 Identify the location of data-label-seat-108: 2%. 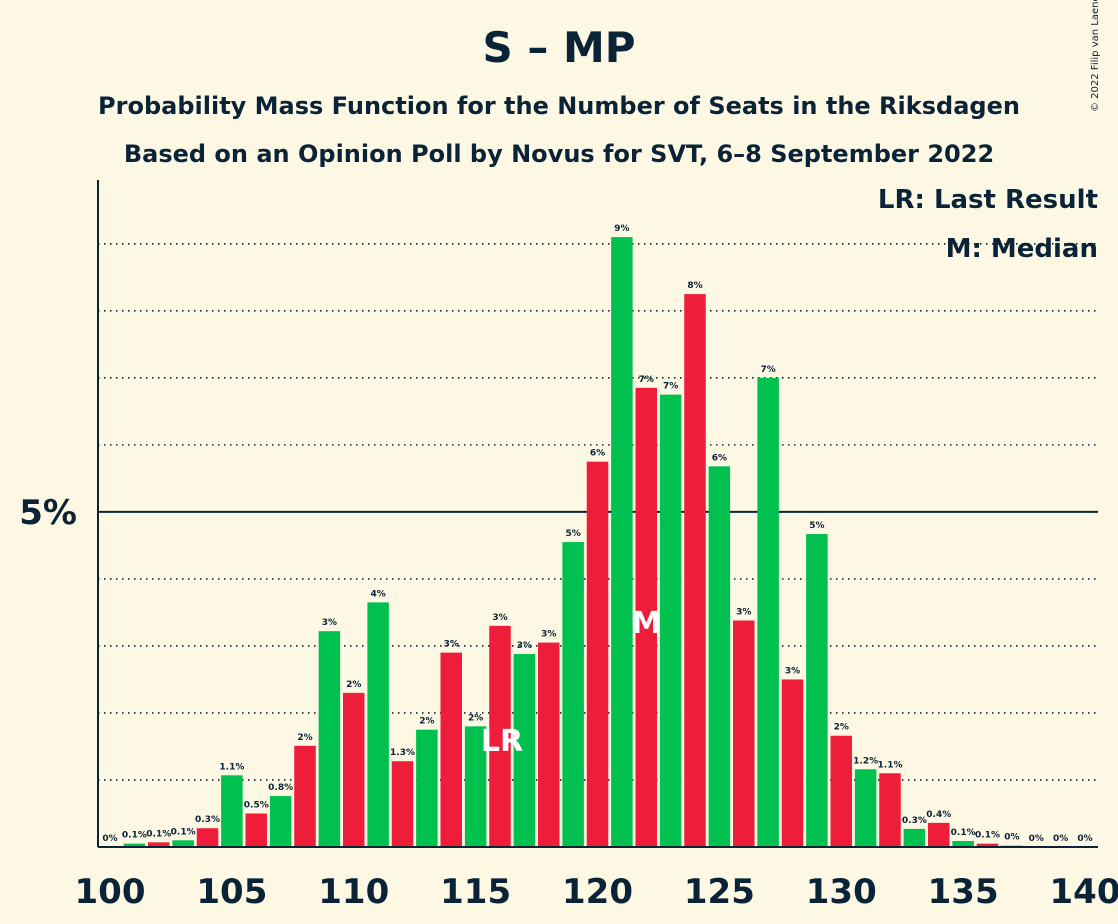
(304, 738).